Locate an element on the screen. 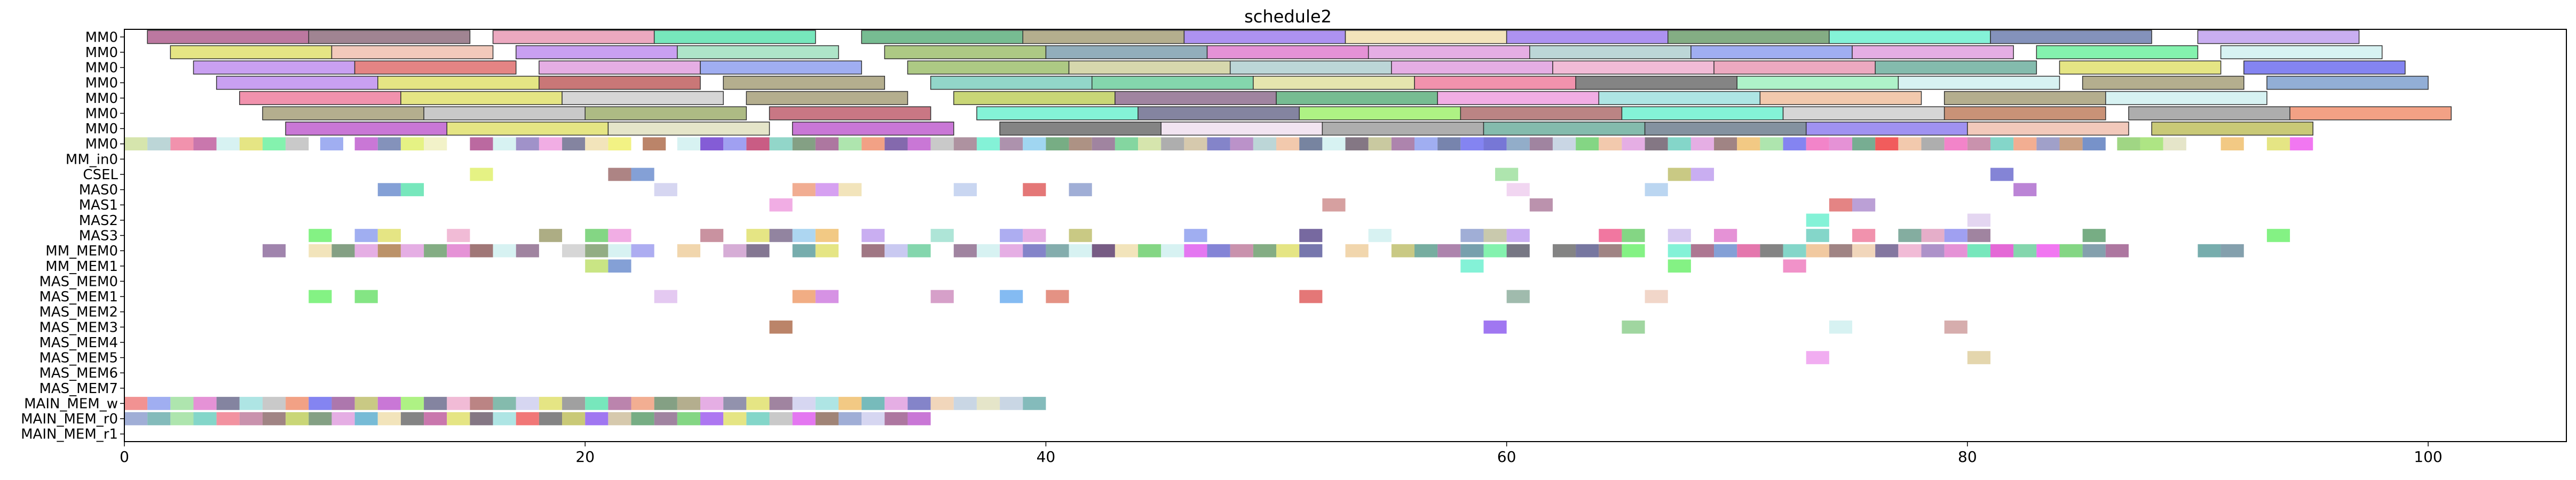 The width and height of the screenshot is (2576, 480). x-tick-label-5: 100 is located at coordinates (2428, 457).